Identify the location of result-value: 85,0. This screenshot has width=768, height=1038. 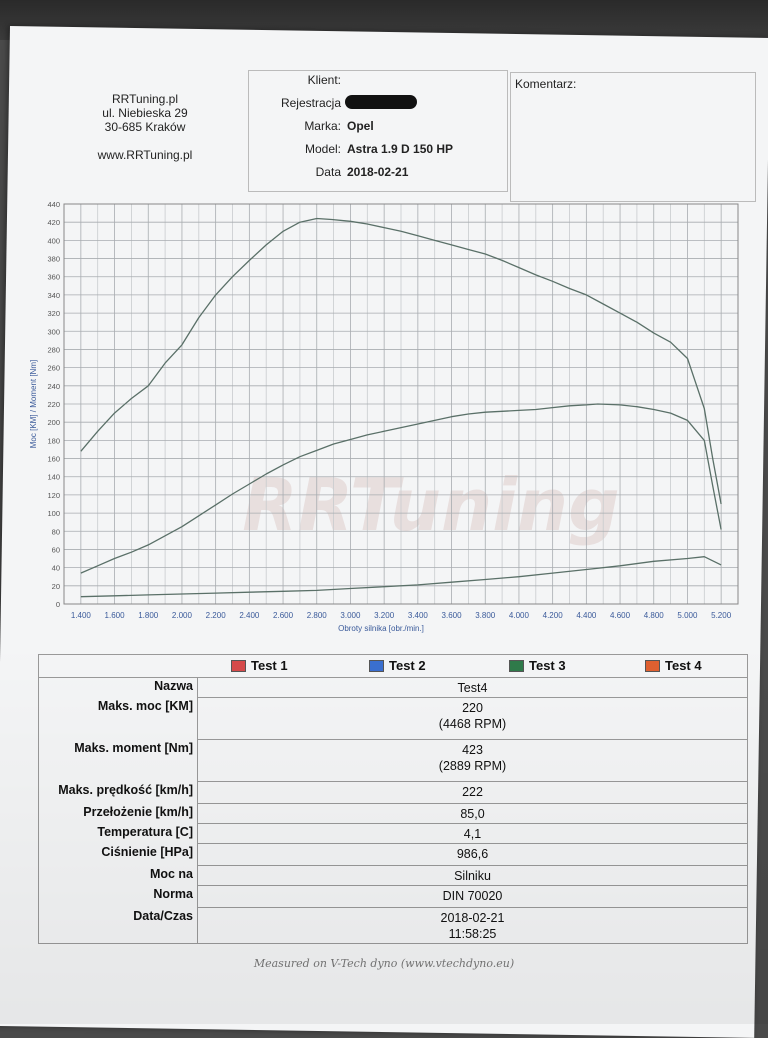
(472, 813).